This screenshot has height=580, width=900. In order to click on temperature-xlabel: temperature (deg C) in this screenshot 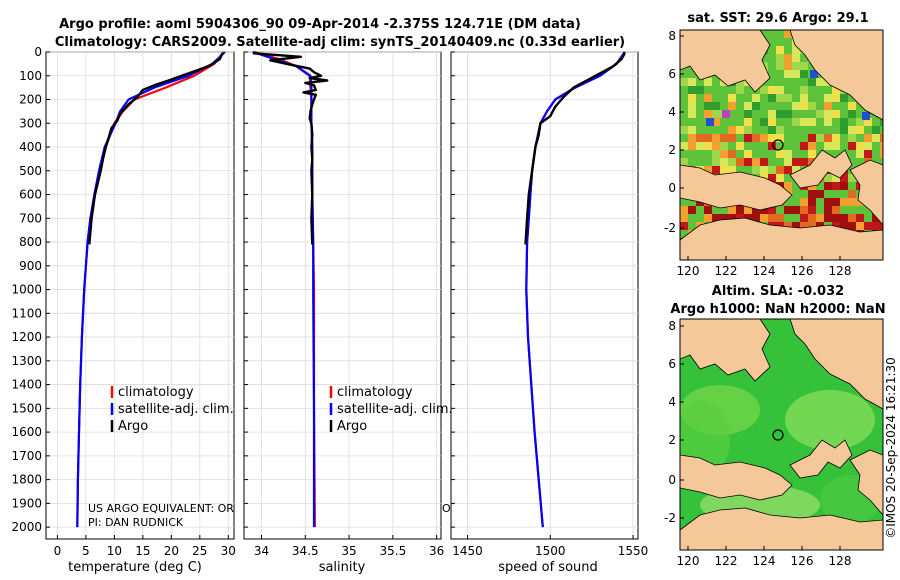, I will do `click(135, 567)`.